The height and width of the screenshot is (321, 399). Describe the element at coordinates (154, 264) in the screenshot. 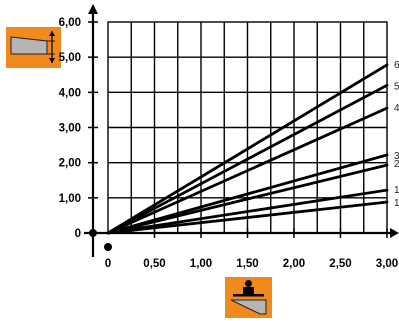

I see `x-tick-label: 0,50` at that location.